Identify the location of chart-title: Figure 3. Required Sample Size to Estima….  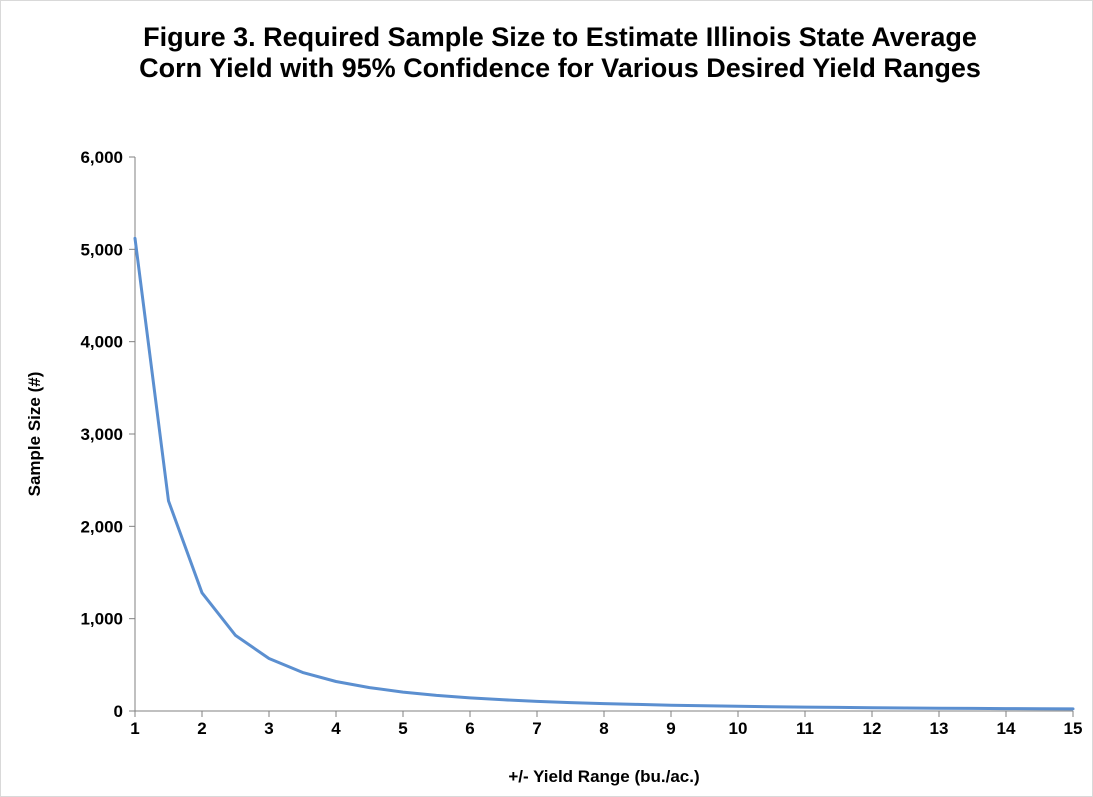
(560, 52).